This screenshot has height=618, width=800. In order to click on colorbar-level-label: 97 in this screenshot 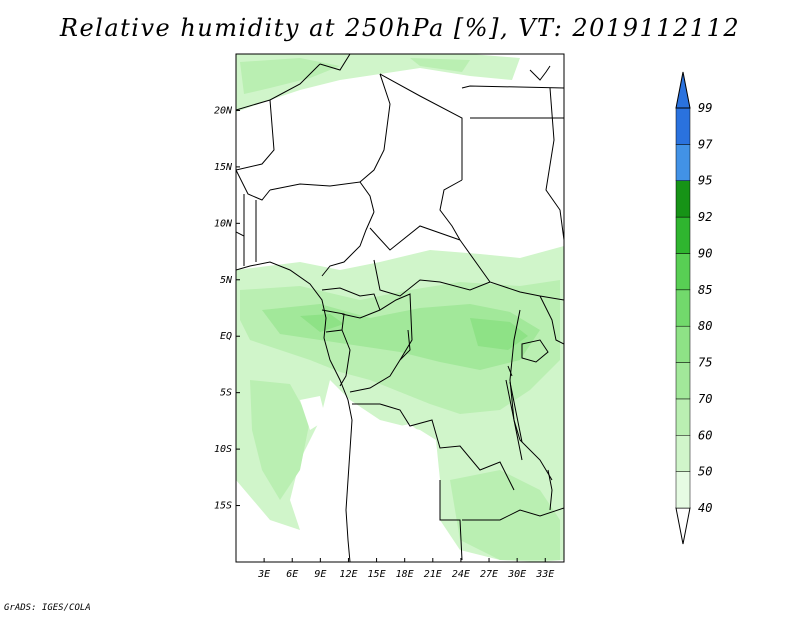, I will do `click(705, 144)`.